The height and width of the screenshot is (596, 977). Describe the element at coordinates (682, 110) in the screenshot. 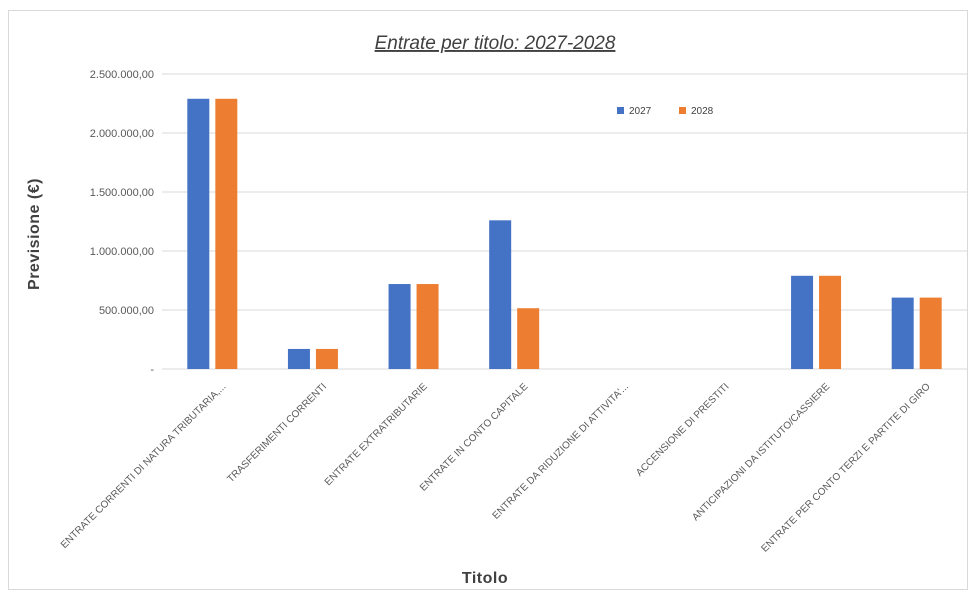

I see `legend-swatch-2028` at that location.